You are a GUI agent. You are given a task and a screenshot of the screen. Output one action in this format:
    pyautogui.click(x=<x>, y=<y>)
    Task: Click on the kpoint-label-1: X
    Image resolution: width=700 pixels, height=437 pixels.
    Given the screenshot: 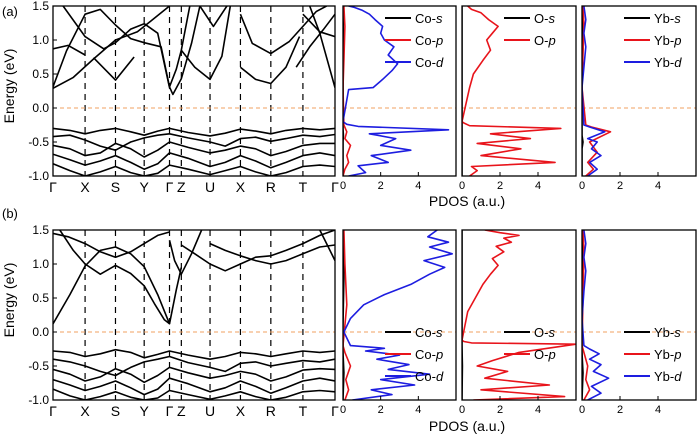 What is the action you would take?
    pyautogui.click(x=85, y=187)
    